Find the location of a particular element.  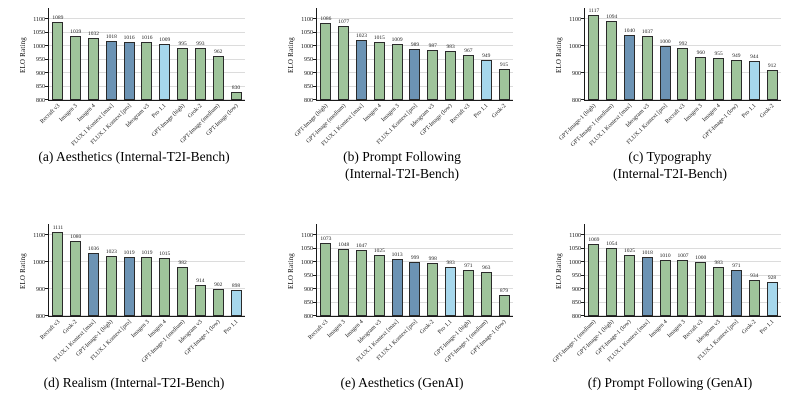

bar-slot: 1069 is located at coordinates (594, 276).